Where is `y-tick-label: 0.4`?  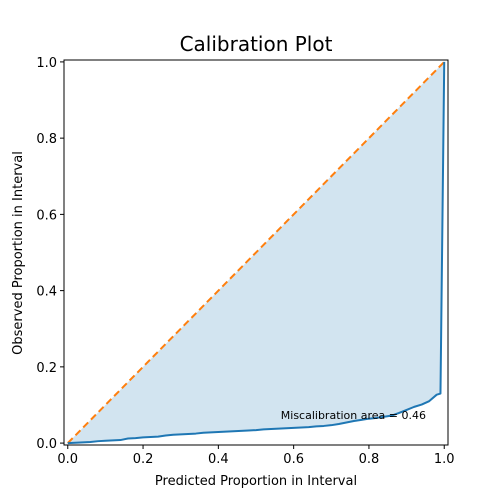 y-tick-label: 0.4 is located at coordinates (46, 292).